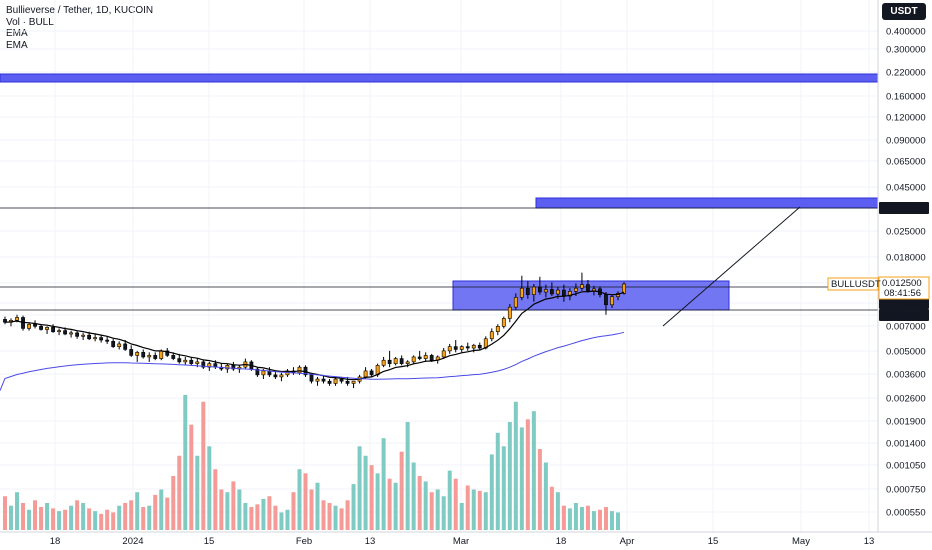 This screenshot has height=550, width=932. What do you see at coordinates (904, 11) in the screenshot?
I see `currency-button: USDT` at bounding box center [904, 11].